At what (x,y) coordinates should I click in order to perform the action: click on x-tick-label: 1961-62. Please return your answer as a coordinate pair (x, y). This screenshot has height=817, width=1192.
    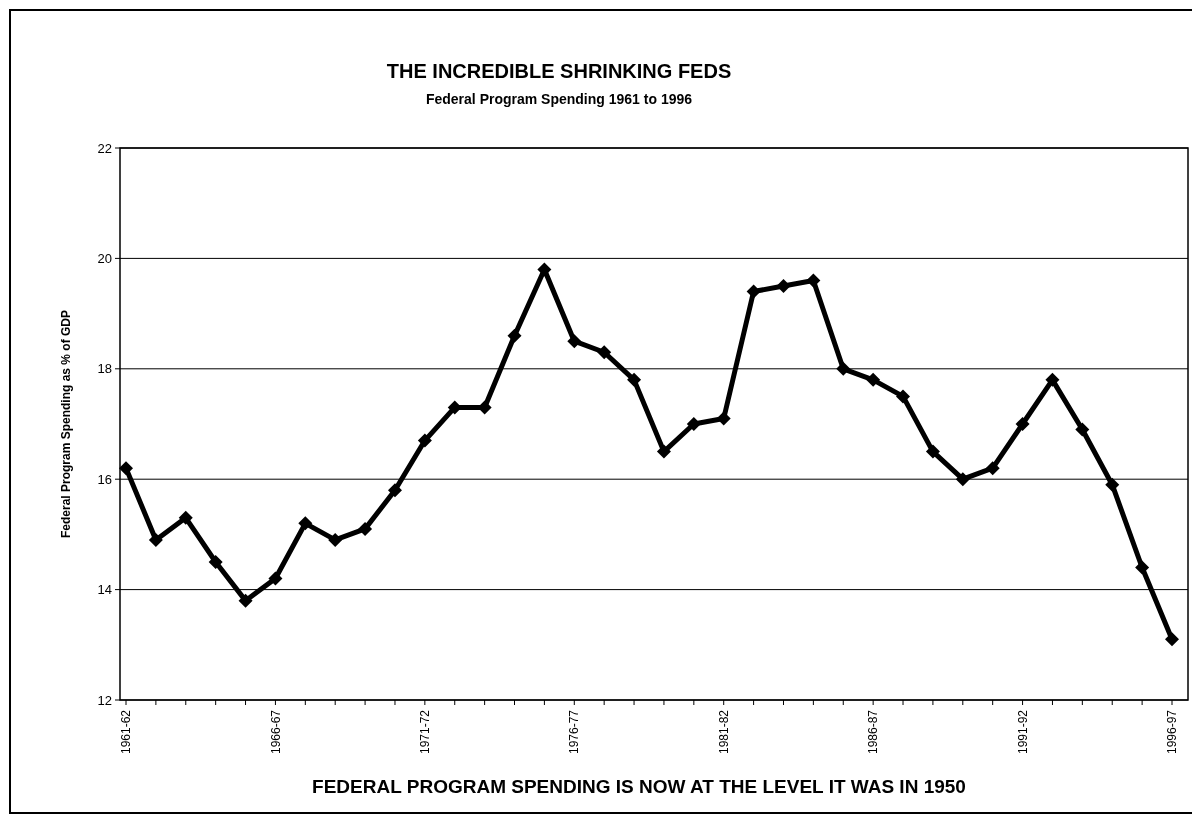
    Looking at the image, I should click on (126, 732).